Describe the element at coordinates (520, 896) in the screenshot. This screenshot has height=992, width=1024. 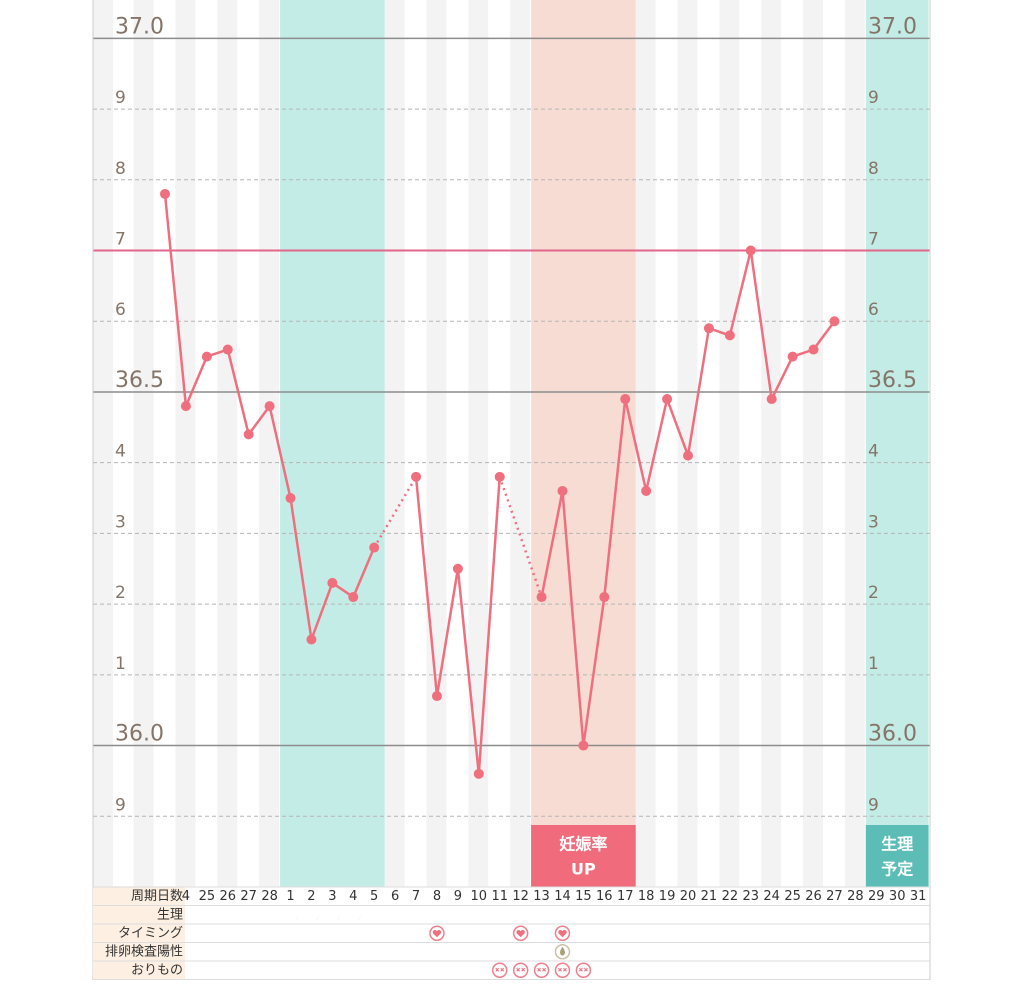
I see `x-tick-label: 12` at that location.